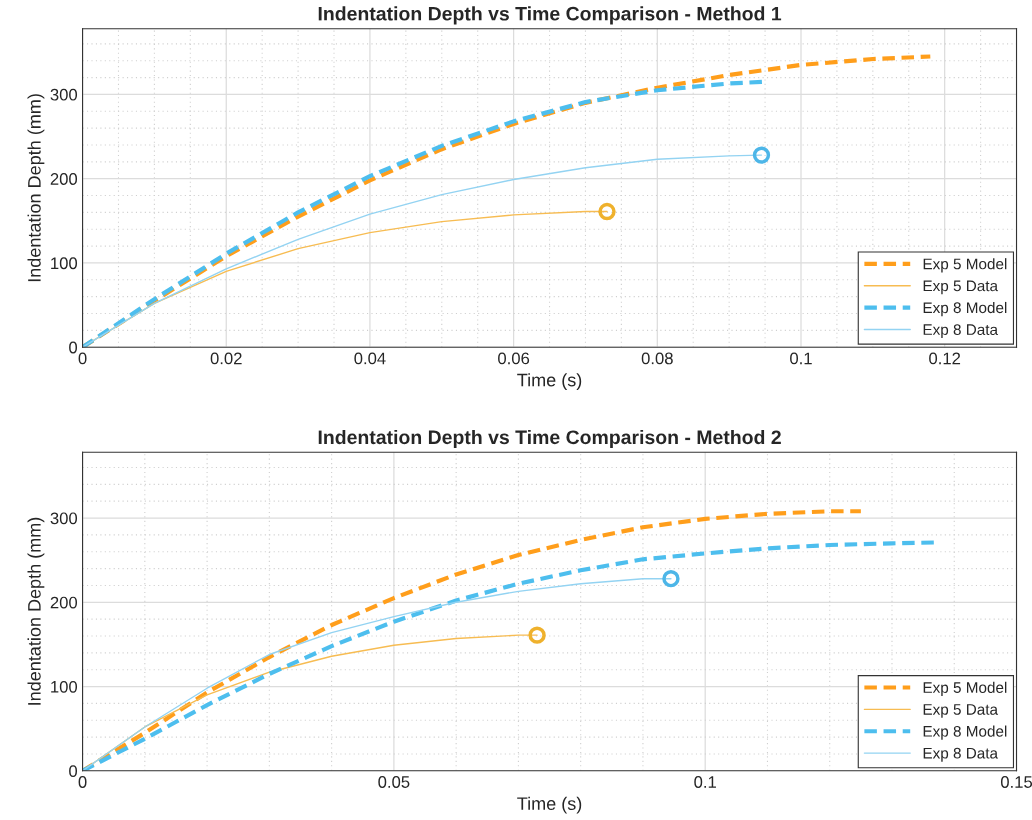 This screenshot has height=820, width=1032. I want to click on x-tick-label: 0.12, so click(945, 358).